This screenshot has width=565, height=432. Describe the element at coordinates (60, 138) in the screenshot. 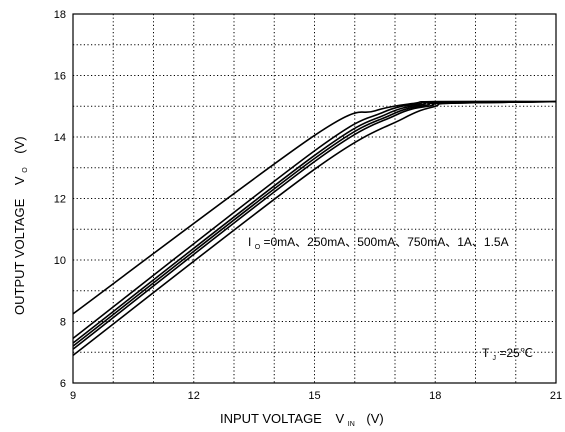

I see `y-tick-label: 14` at that location.